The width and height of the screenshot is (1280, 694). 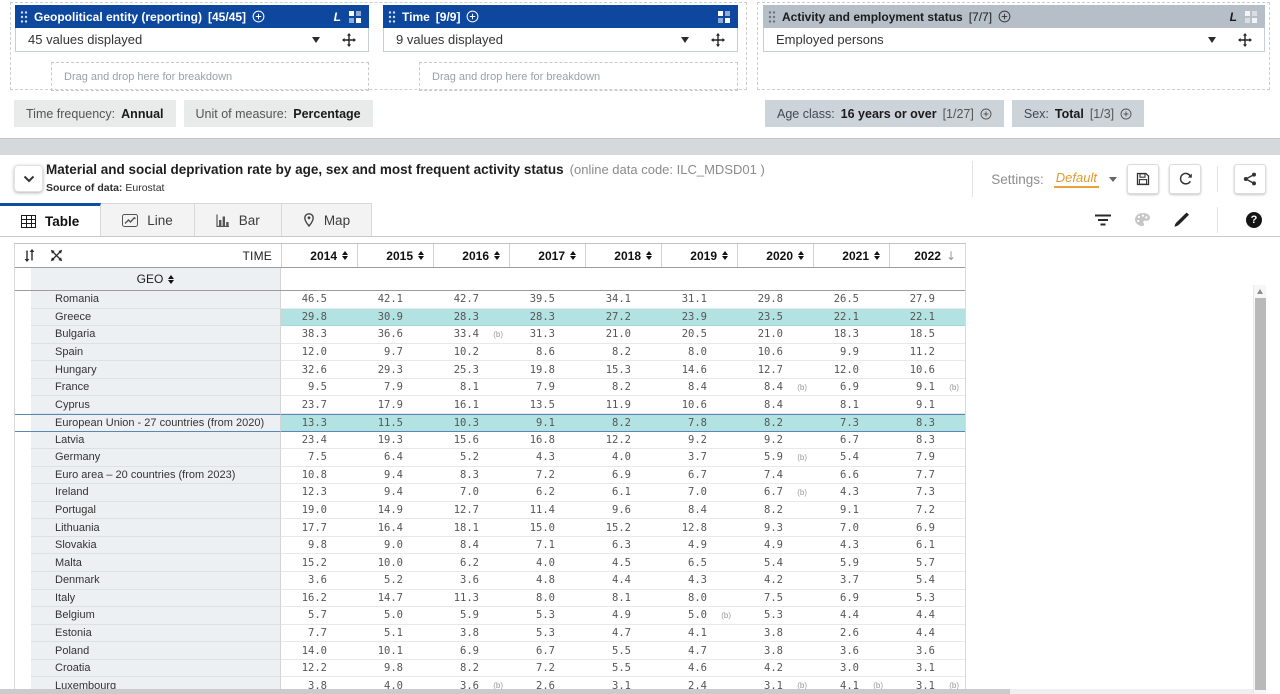 What do you see at coordinates (542, 299) in the screenshot?
I see `value-text: 39.5` at bounding box center [542, 299].